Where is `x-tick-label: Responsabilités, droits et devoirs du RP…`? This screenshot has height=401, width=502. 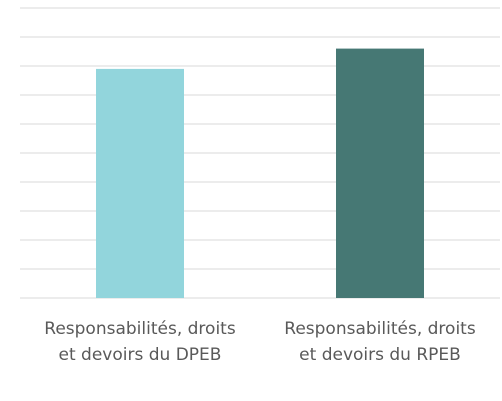 x-tick-label: Responsabilités, droits et devoirs du RP… is located at coordinates (380, 342).